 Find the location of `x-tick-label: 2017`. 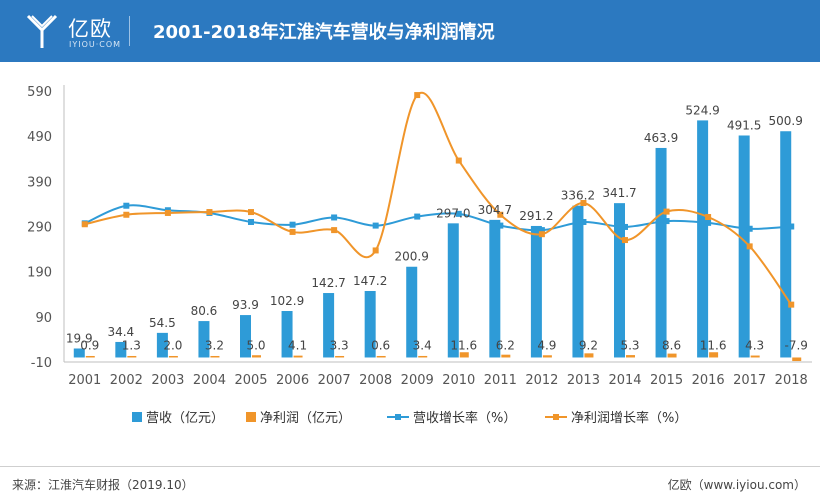

x-tick-label: 2017 is located at coordinates (749, 380).